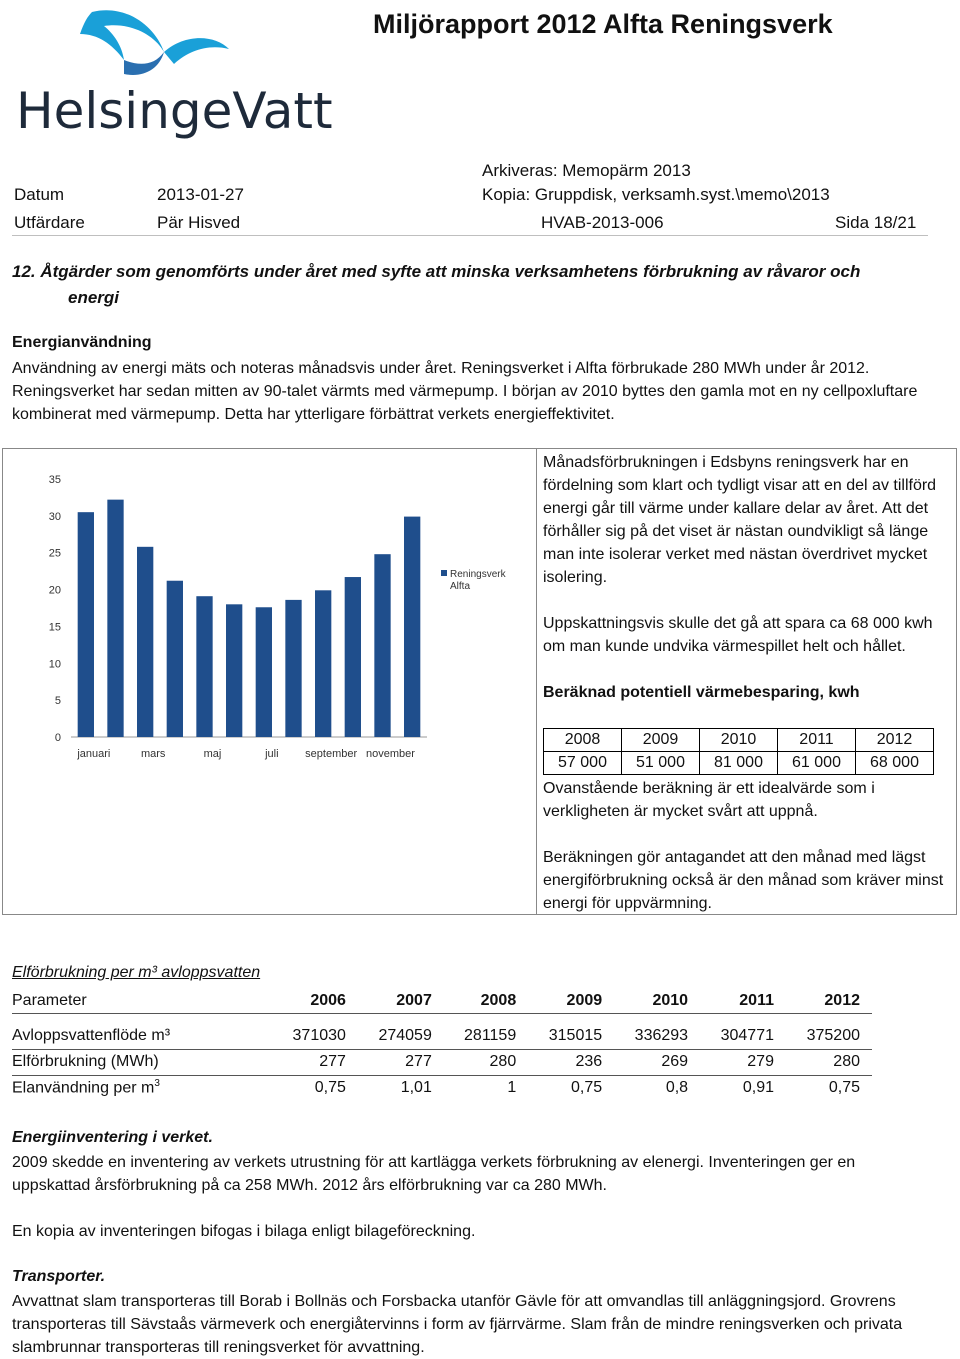  What do you see at coordinates (136, 972) in the screenshot?
I see `electricity-title: Elförbrukning per m³ avloppsvatten` at bounding box center [136, 972].